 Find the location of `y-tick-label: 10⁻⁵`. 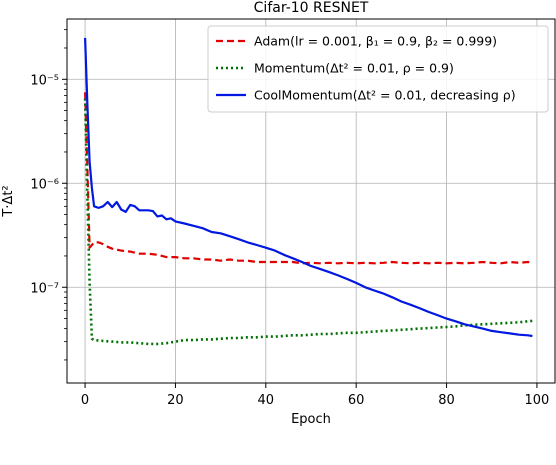

y-tick-label: 10⁻⁵ is located at coordinates (44, 80).